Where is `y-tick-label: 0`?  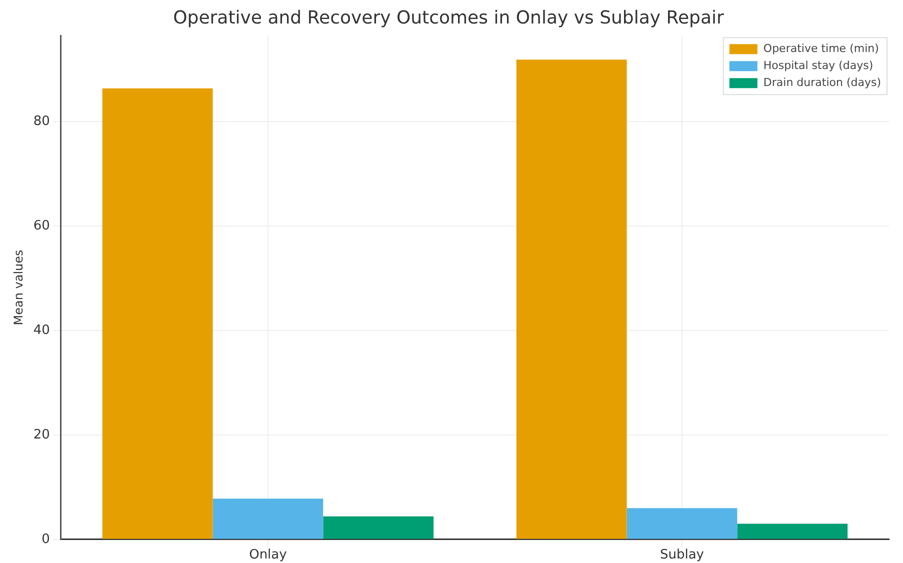
y-tick-label: 0 is located at coordinates (46, 539).